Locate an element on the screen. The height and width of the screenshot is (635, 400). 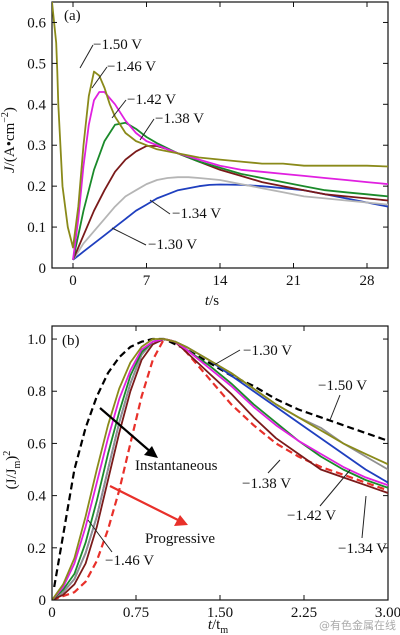
leader-b-1-34v is located at coordinates (364, 517).